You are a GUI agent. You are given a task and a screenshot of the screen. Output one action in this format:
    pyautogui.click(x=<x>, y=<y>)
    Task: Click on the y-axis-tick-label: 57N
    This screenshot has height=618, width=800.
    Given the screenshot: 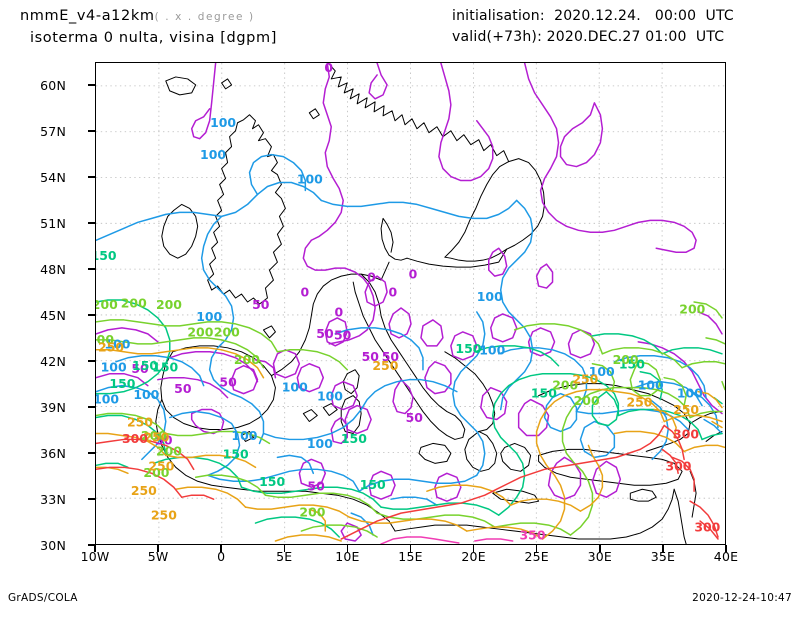 What is the action you would take?
    pyautogui.click(x=53, y=131)
    